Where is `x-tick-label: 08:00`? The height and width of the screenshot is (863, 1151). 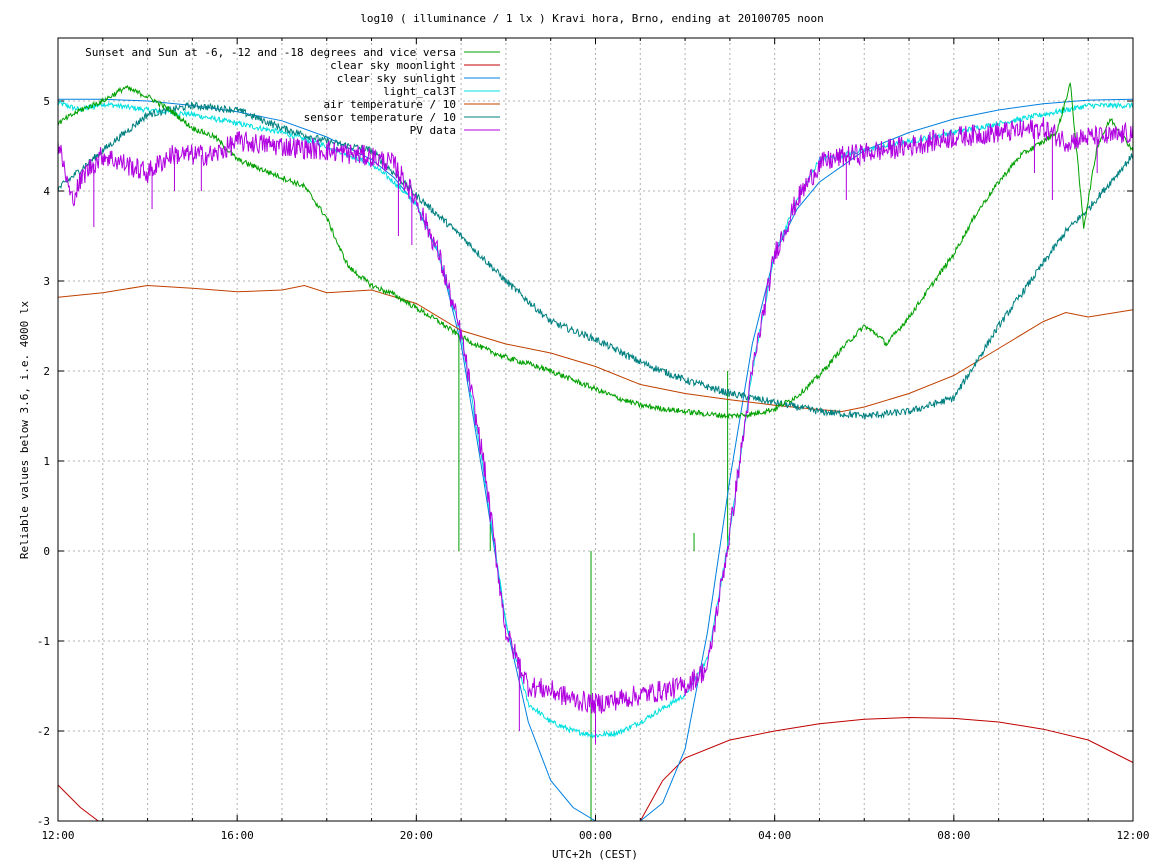 x-tick-label: 08:00 is located at coordinates (953, 835).